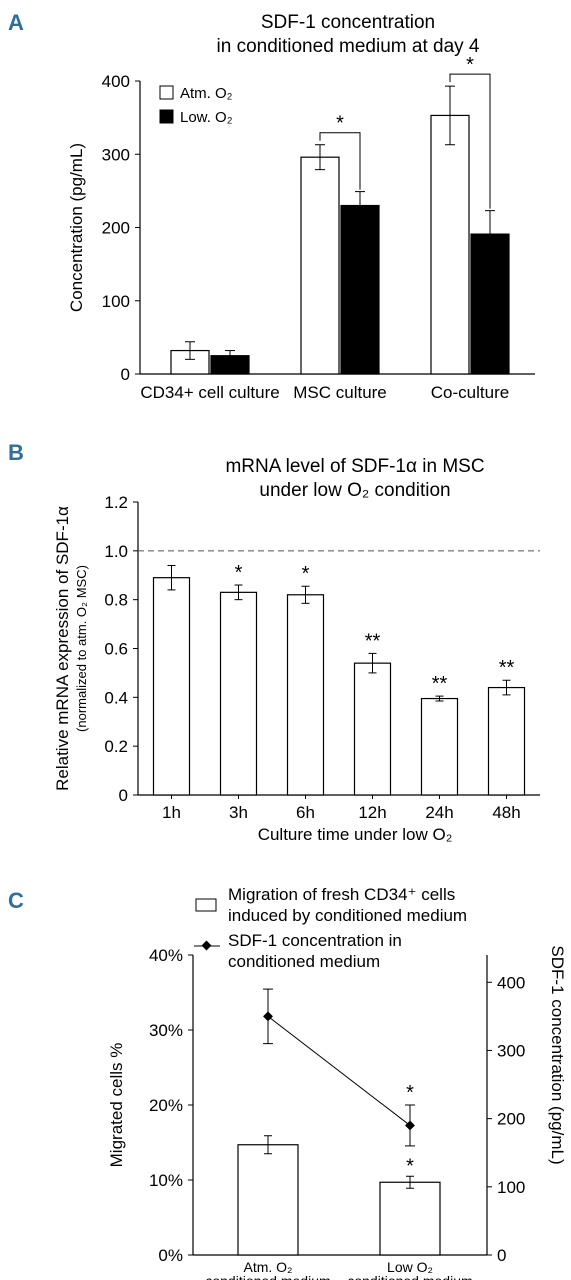  I want to click on panel-label-c: C, so click(16, 900).